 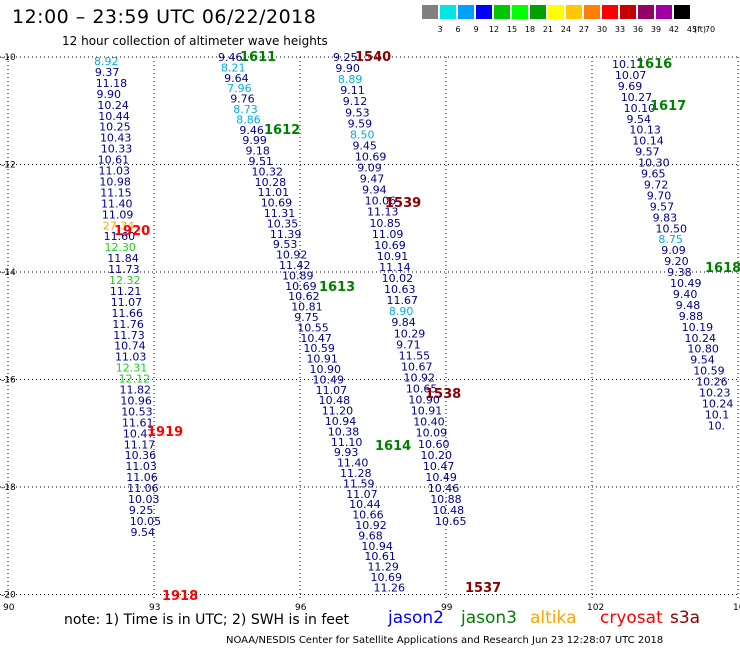 What do you see at coordinates (295, 265) in the screenshot?
I see `wave-height-value: 11.42` at bounding box center [295, 265].